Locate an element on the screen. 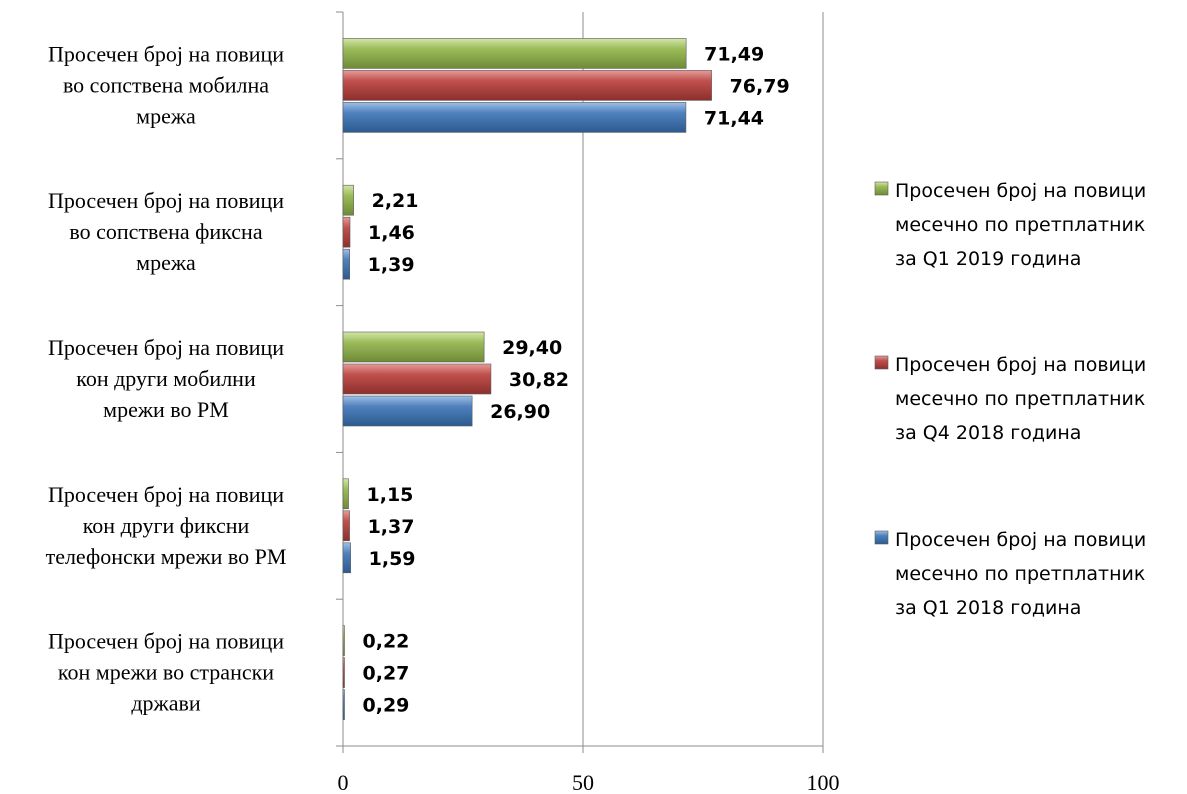  data-label: 29,40 is located at coordinates (532, 348).